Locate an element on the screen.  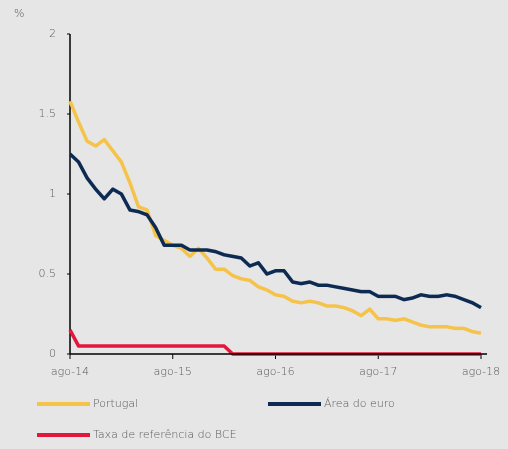
y-unit: % is located at coordinates (19, 13).